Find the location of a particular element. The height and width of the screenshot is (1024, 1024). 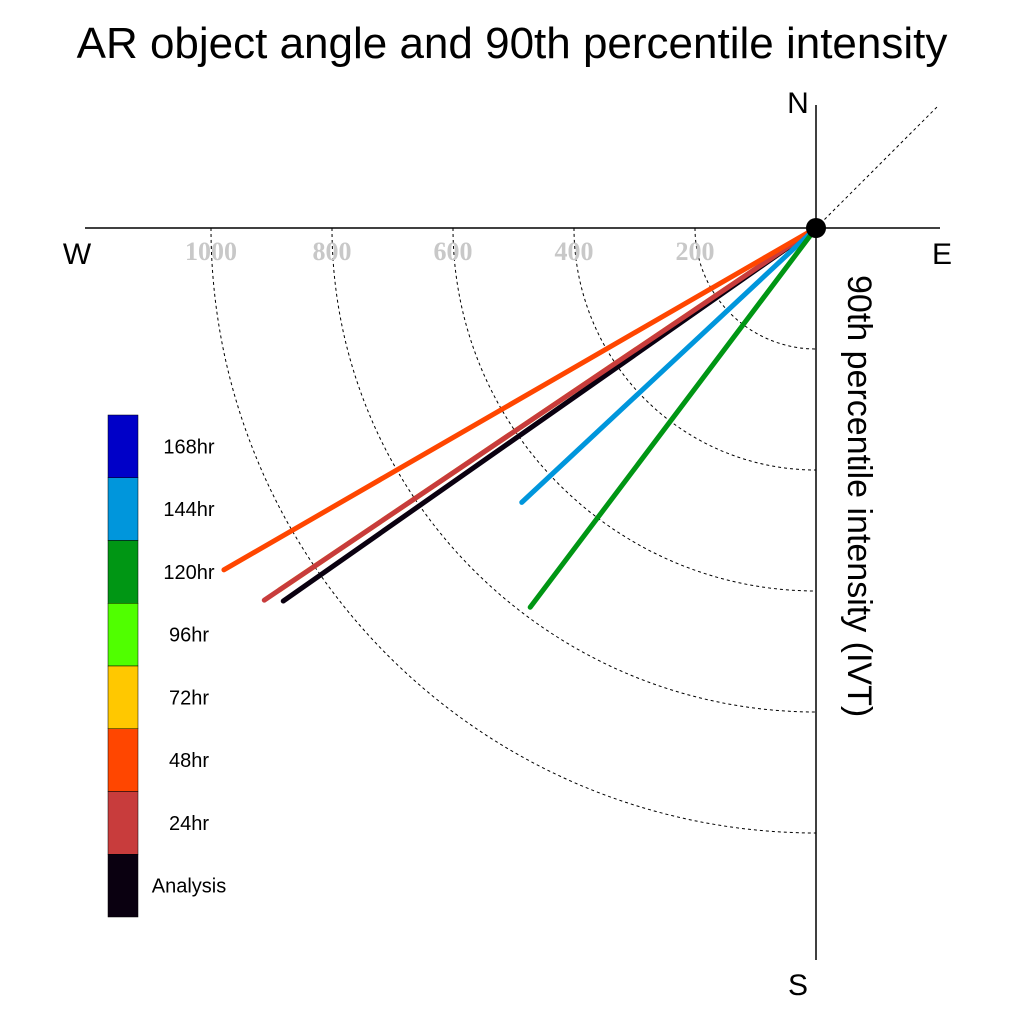

series-vector-144hr is located at coordinates (669, 365).